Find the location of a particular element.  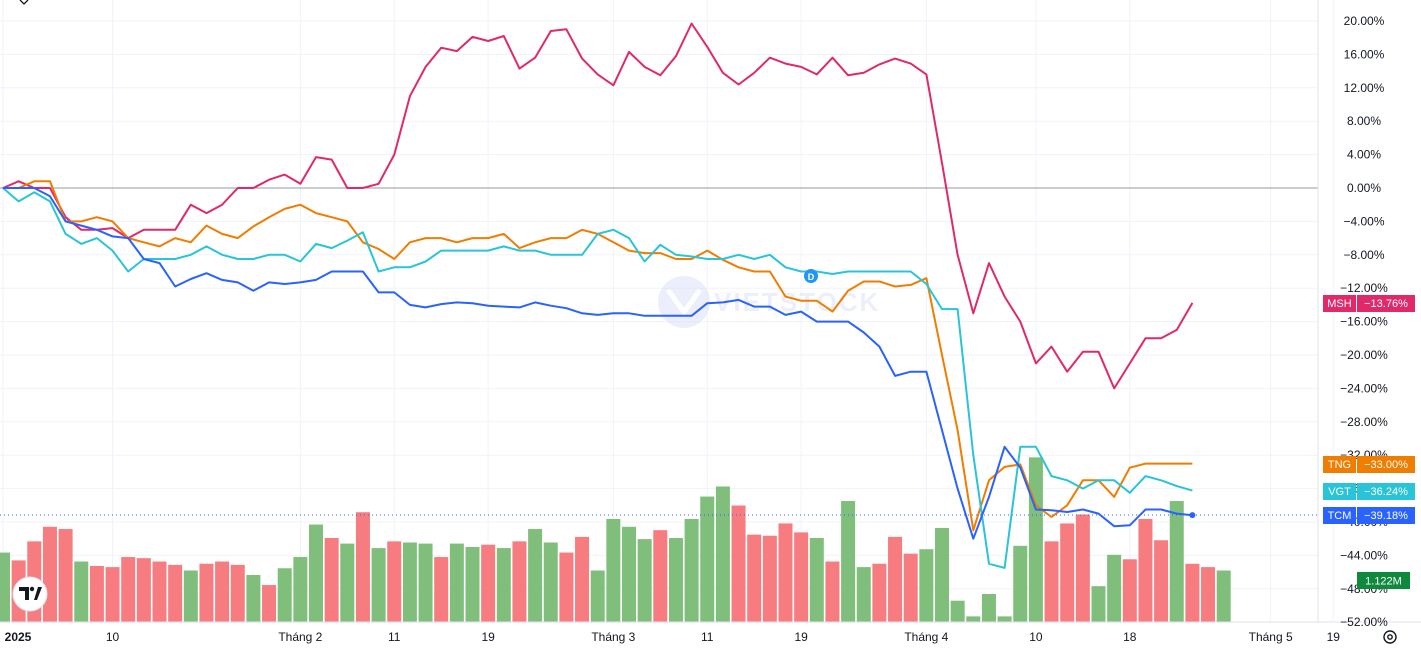

y-tick-label: −12.00% is located at coordinates (1364, 288).